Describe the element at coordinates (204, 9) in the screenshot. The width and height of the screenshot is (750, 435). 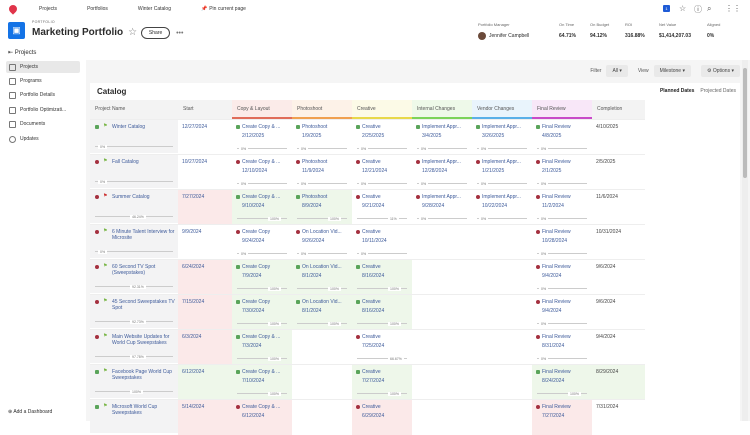
I see `pin-icon: 📌` at that location.